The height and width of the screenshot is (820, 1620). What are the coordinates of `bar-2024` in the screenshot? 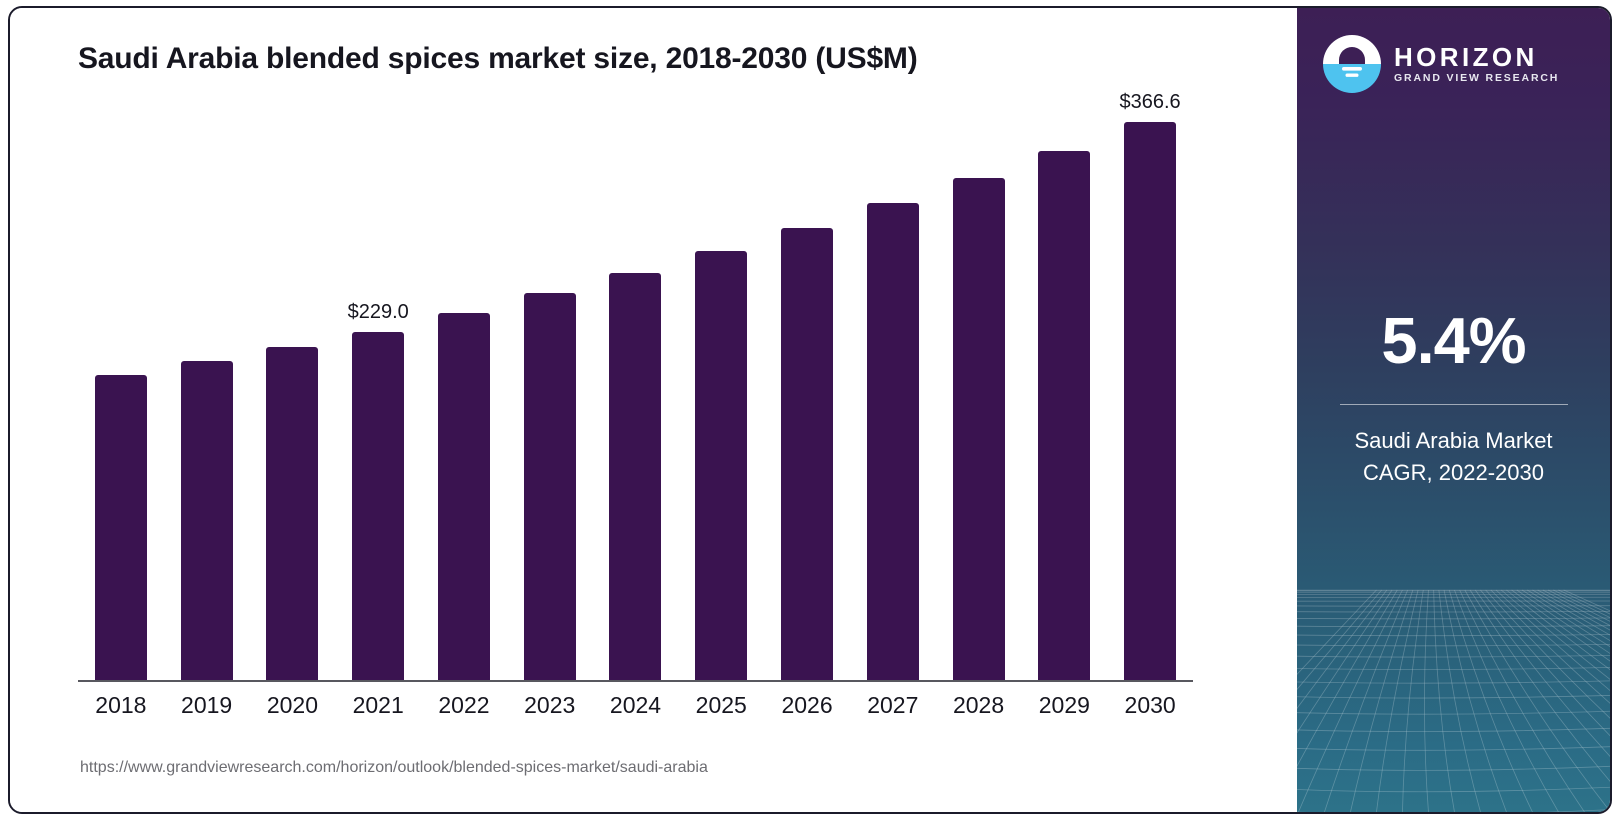 It's located at (636, 387).